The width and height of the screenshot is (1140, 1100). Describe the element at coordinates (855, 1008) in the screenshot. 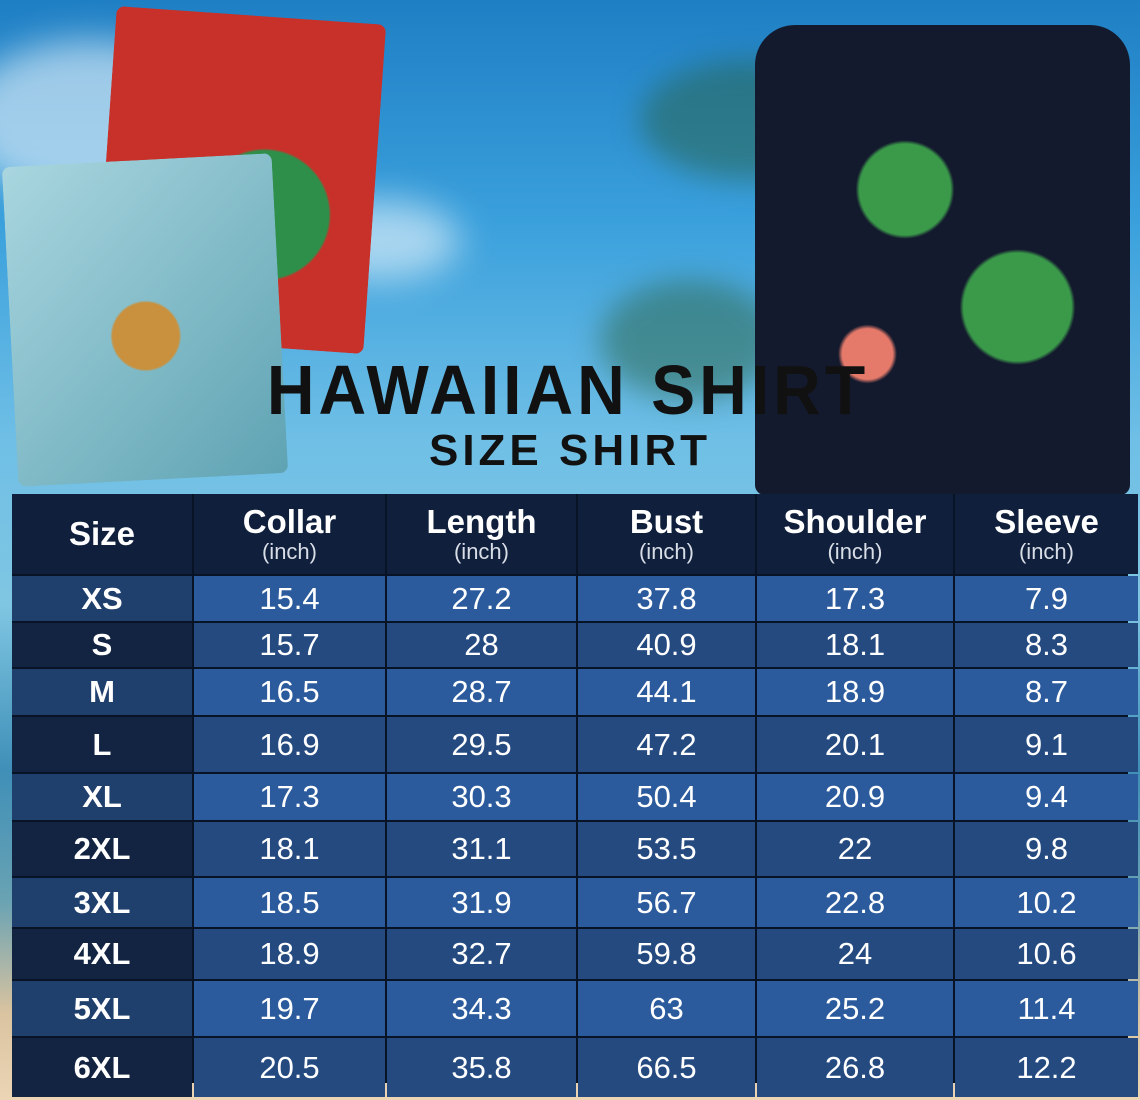

I see `table-cell-shoulder: 25.2` at that location.